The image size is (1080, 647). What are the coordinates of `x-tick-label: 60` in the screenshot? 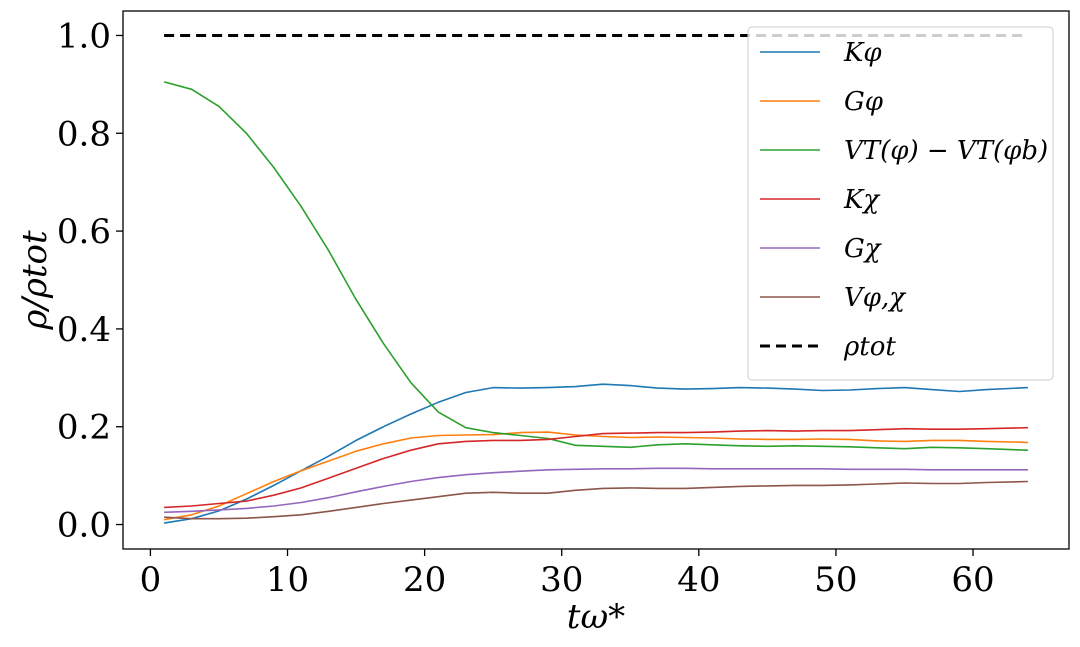 It's located at (972, 580).